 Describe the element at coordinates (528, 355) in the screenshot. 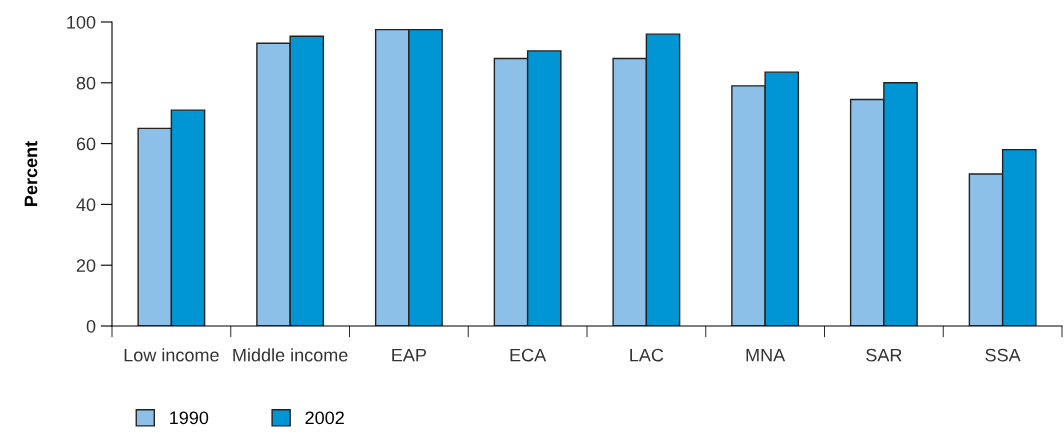

I see `x-tick-label: ECA` at that location.